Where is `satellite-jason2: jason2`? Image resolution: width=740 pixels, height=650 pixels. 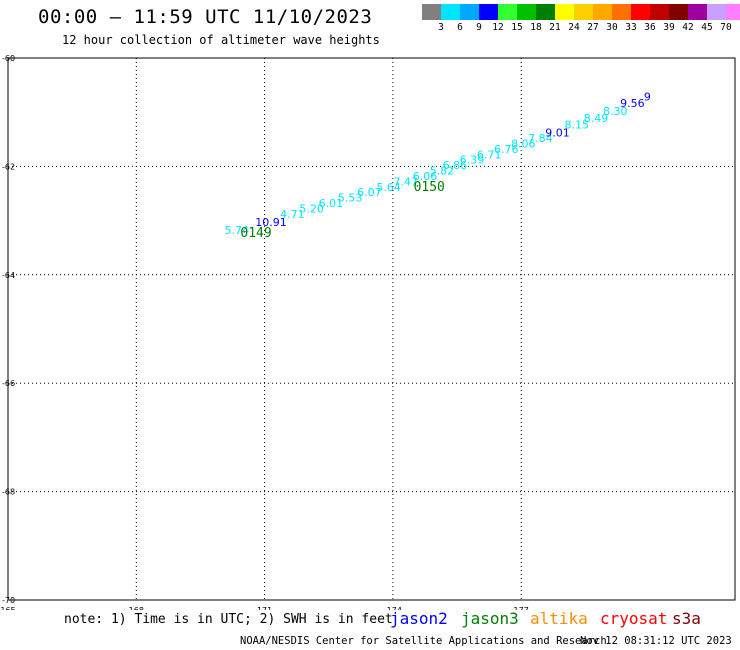 satellite-jason2: jason2 is located at coordinates (419, 618).